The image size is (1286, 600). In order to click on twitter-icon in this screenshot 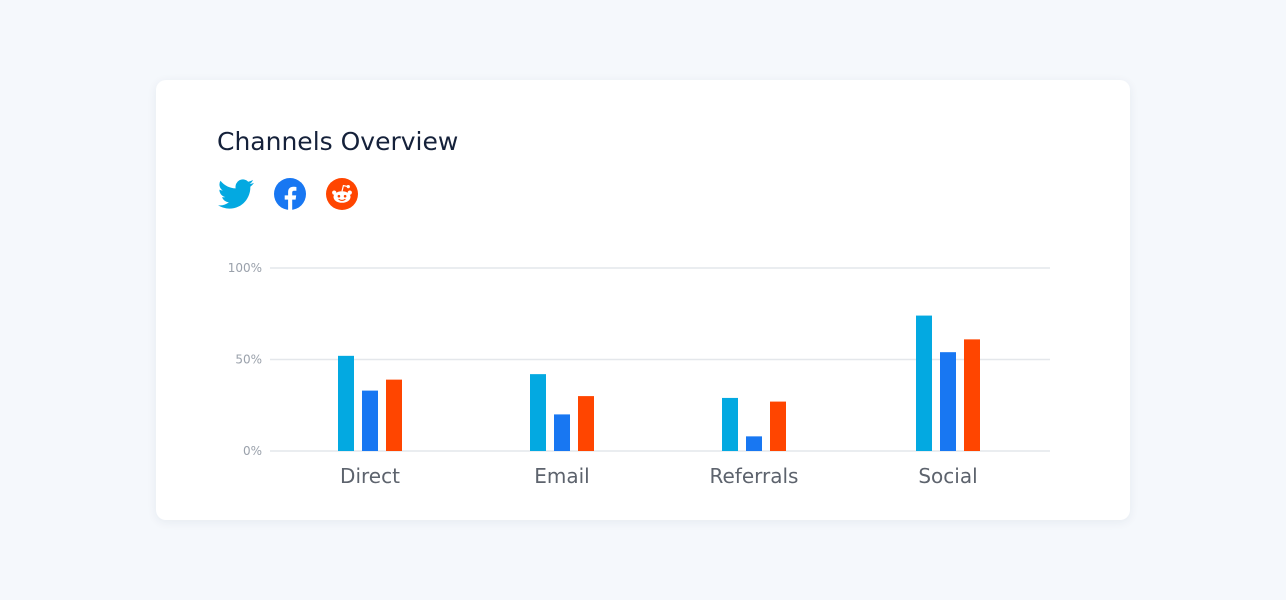, I will do `click(235, 194)`.